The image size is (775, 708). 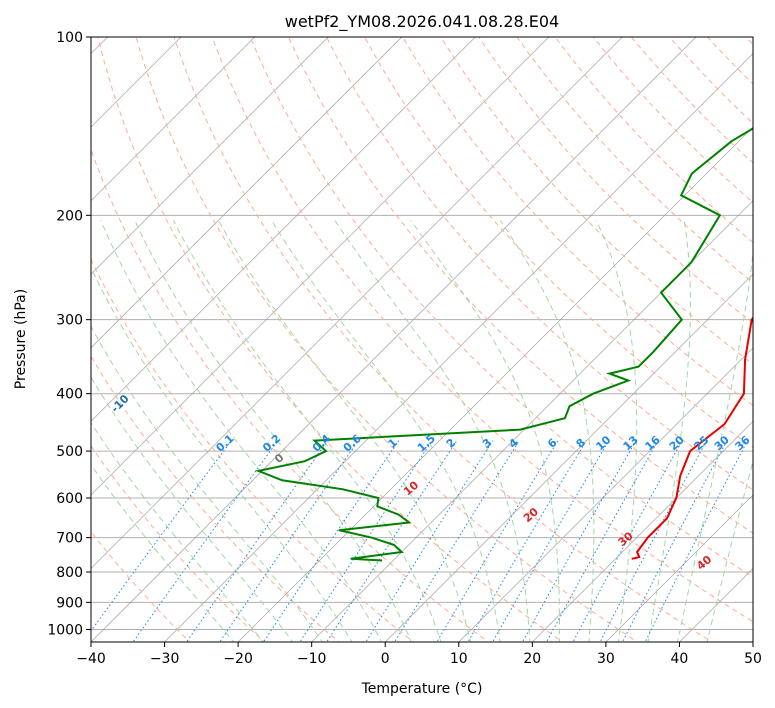 What do you see at coordinates (422, 689) in the screenshot?
I see `x-axis-title: Temperature (°C)` at bounding box center [422, 689].